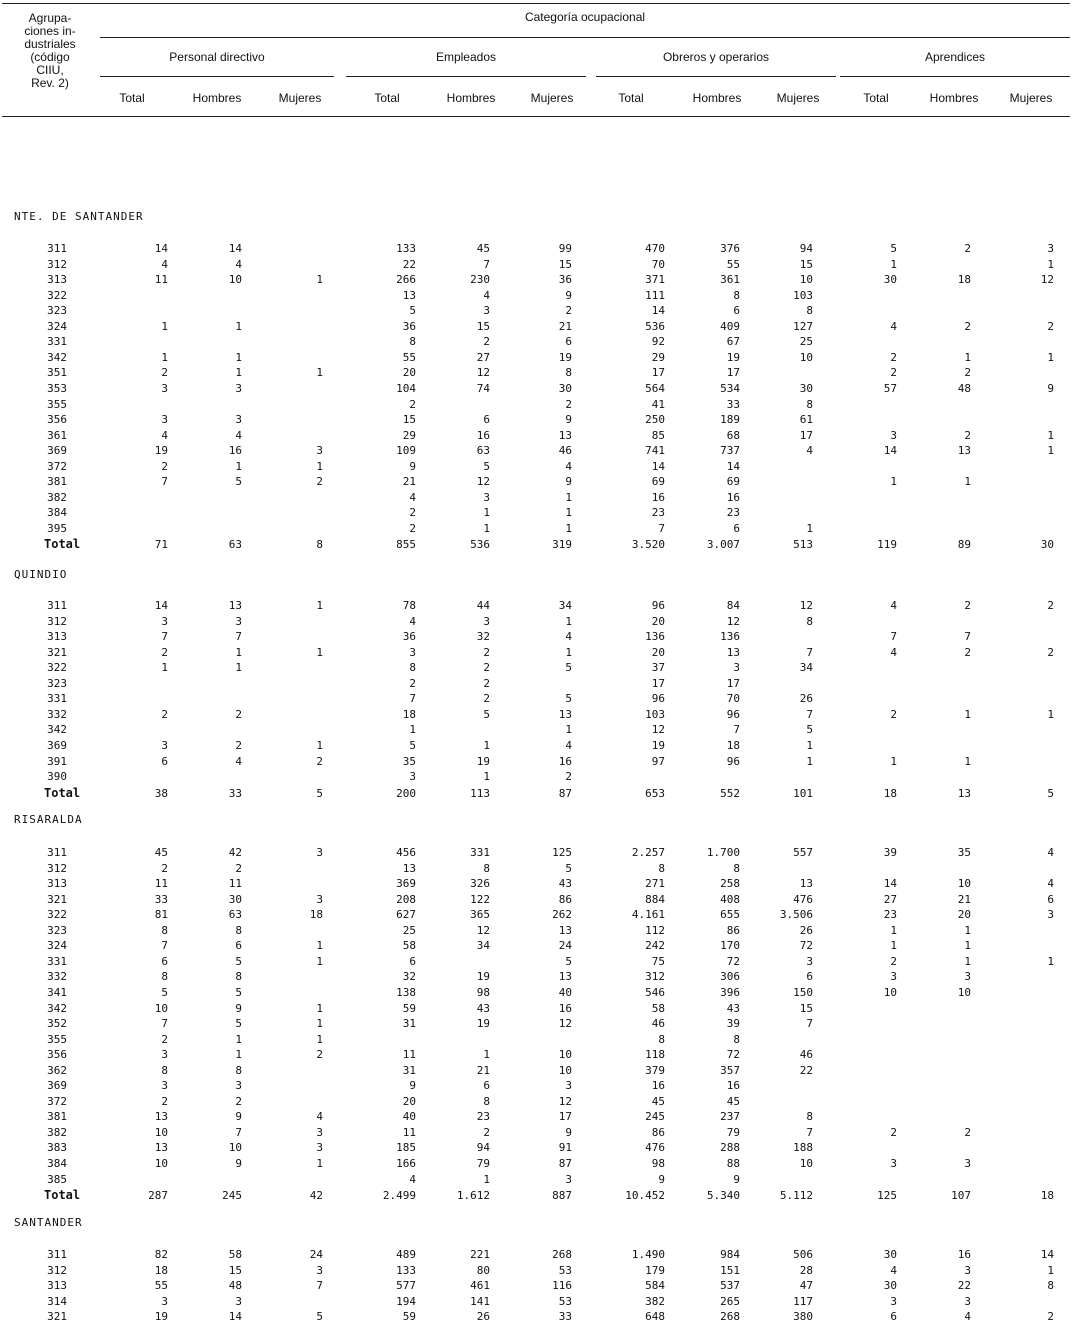 The image size is (1072, 1335). I want to click on table-cell: 26, so click(806, 699).